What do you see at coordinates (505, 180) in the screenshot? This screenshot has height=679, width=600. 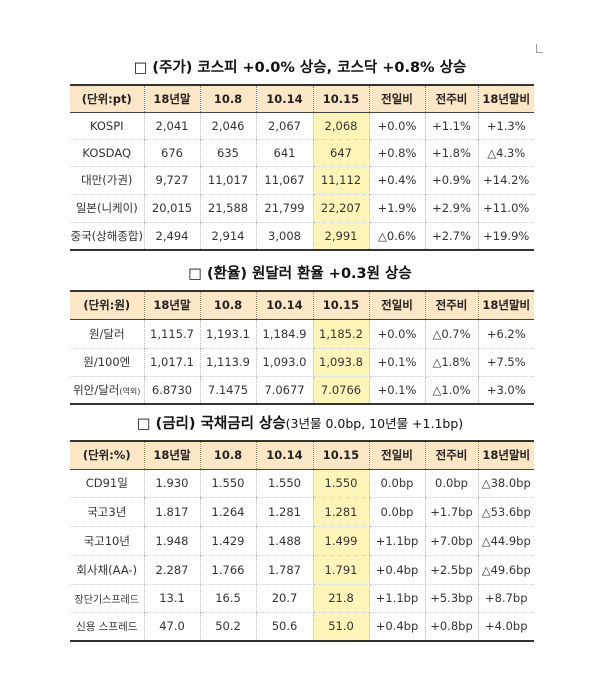 I see `table-cell: +14.2%` at bounding box center [505, 180].